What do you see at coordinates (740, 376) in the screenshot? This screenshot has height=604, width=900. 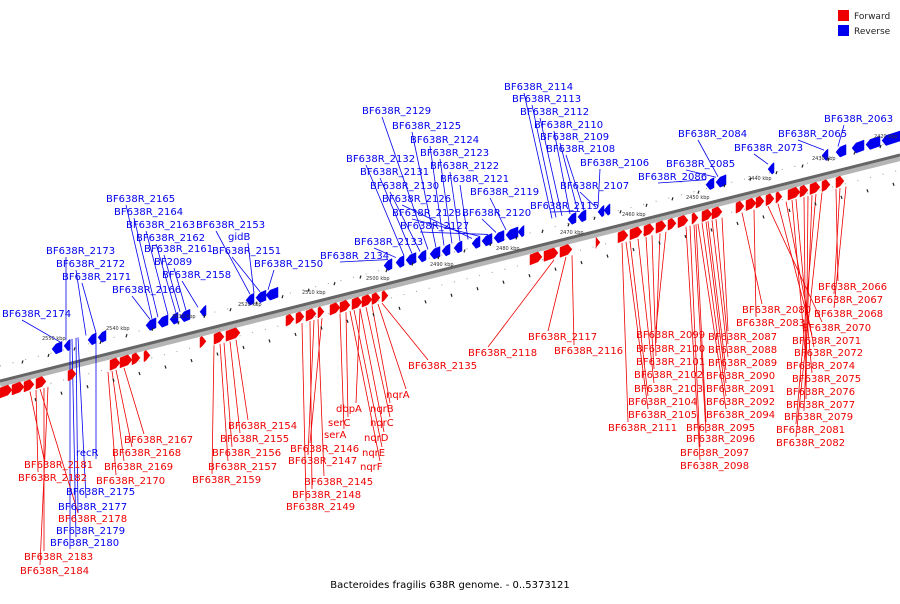 I see `forward-gene-label: BF638R_2090` at bounding box center [740, 376].